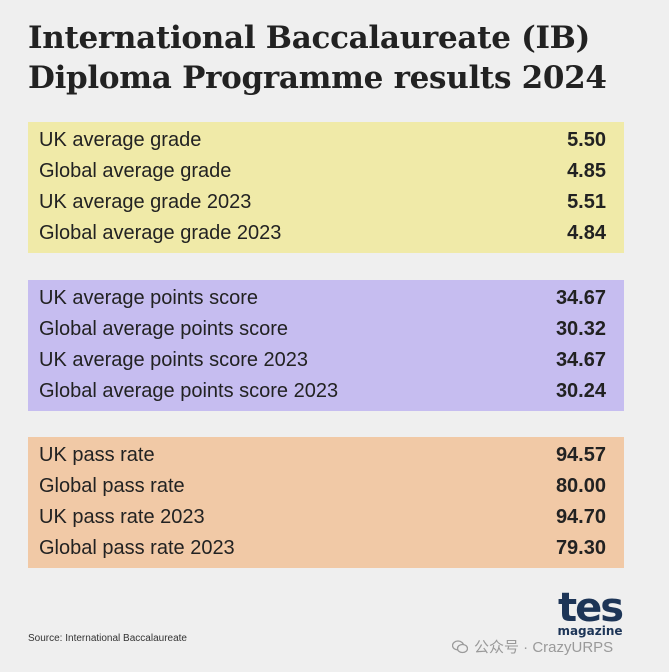 This screenshot has height=672, width=669. Describe the element at coordinates (322, 360) in the screenshot. I see `table-row: UK average points score 2023 34.67` at that location.